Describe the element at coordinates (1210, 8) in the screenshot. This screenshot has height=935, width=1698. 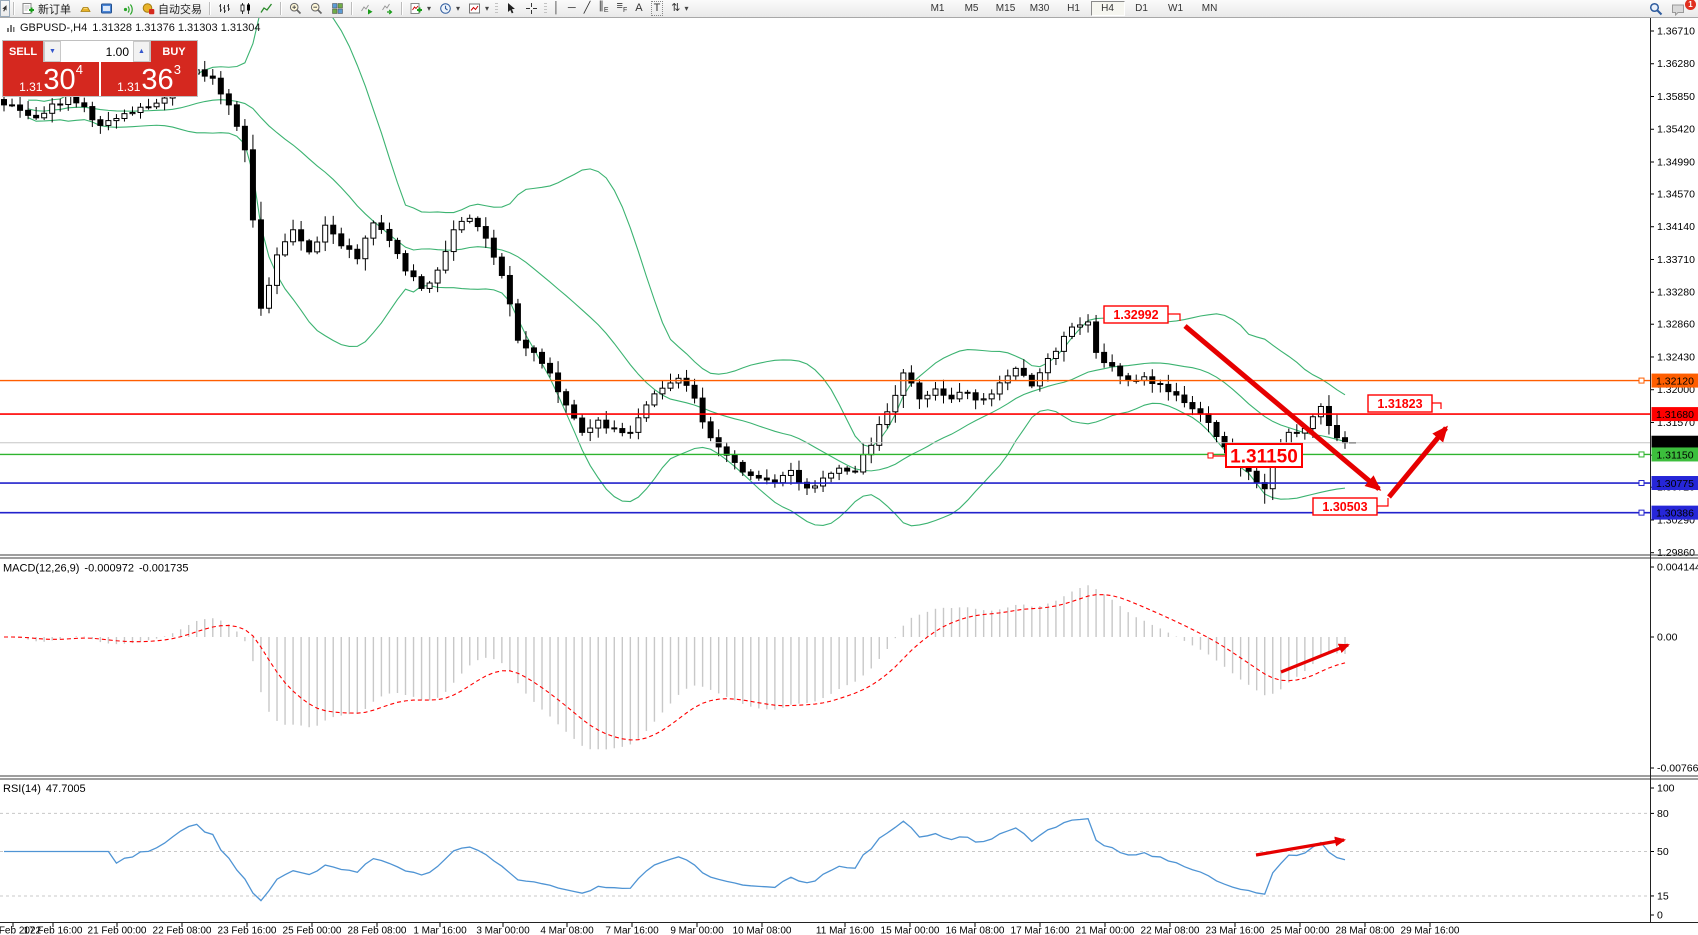
I see `timeframe-MN: MN` at that location.